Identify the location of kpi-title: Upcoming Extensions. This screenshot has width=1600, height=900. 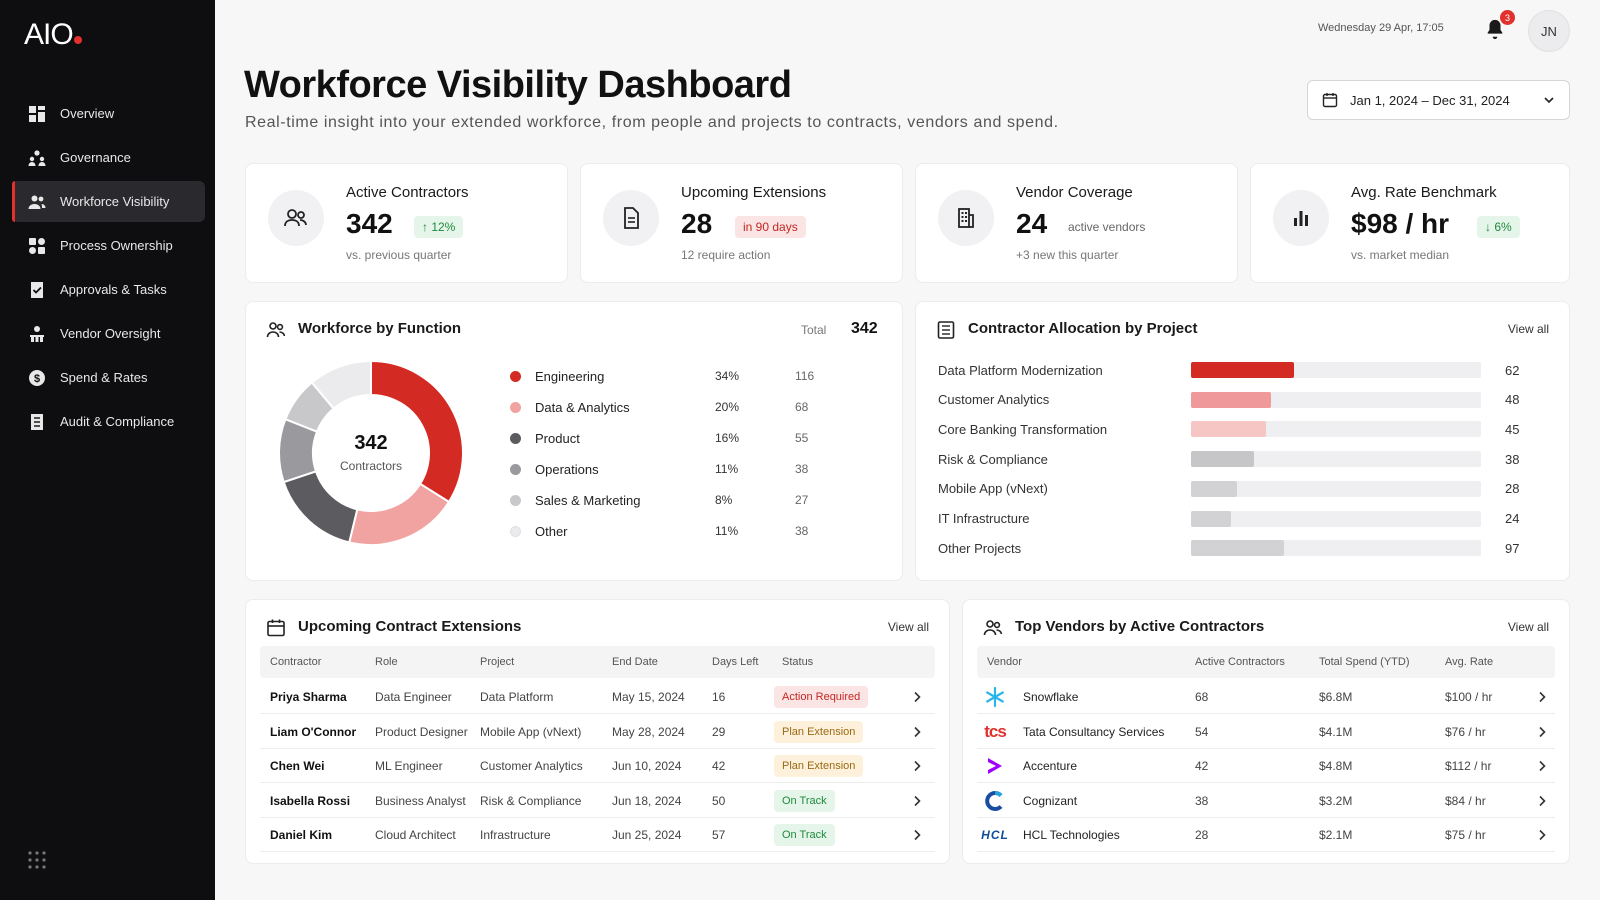
(754, 192).